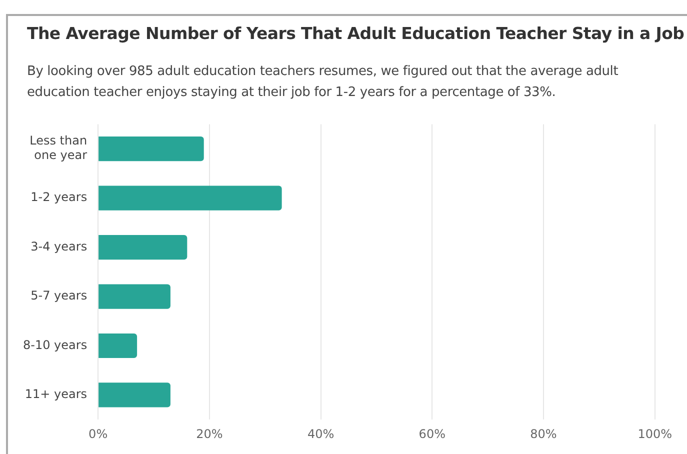 The height and width of the screenshot is (454, 687). Describe the element at coordinates (59, 197) in the screenshot. I see `y-tick-label: 1-2 years` at that location.